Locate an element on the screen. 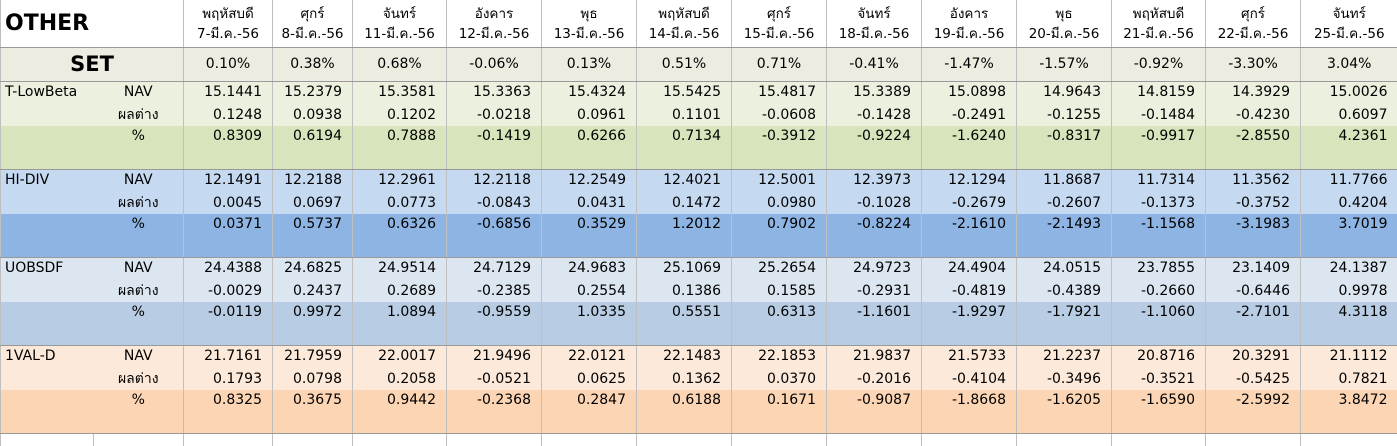 Image resolution: width=1397 pixels, height=446 pixels. set-value-text: 3.04% is located at coordinates (1349, 64).